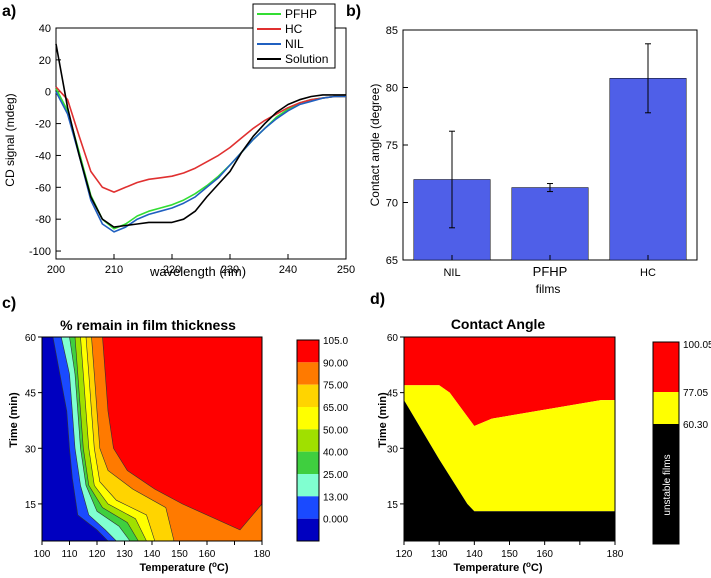 Image resolution: width=711 pixels, height=578 pixels. I want to click on panel-c-ylabel: Time (min), so click(14, 420).